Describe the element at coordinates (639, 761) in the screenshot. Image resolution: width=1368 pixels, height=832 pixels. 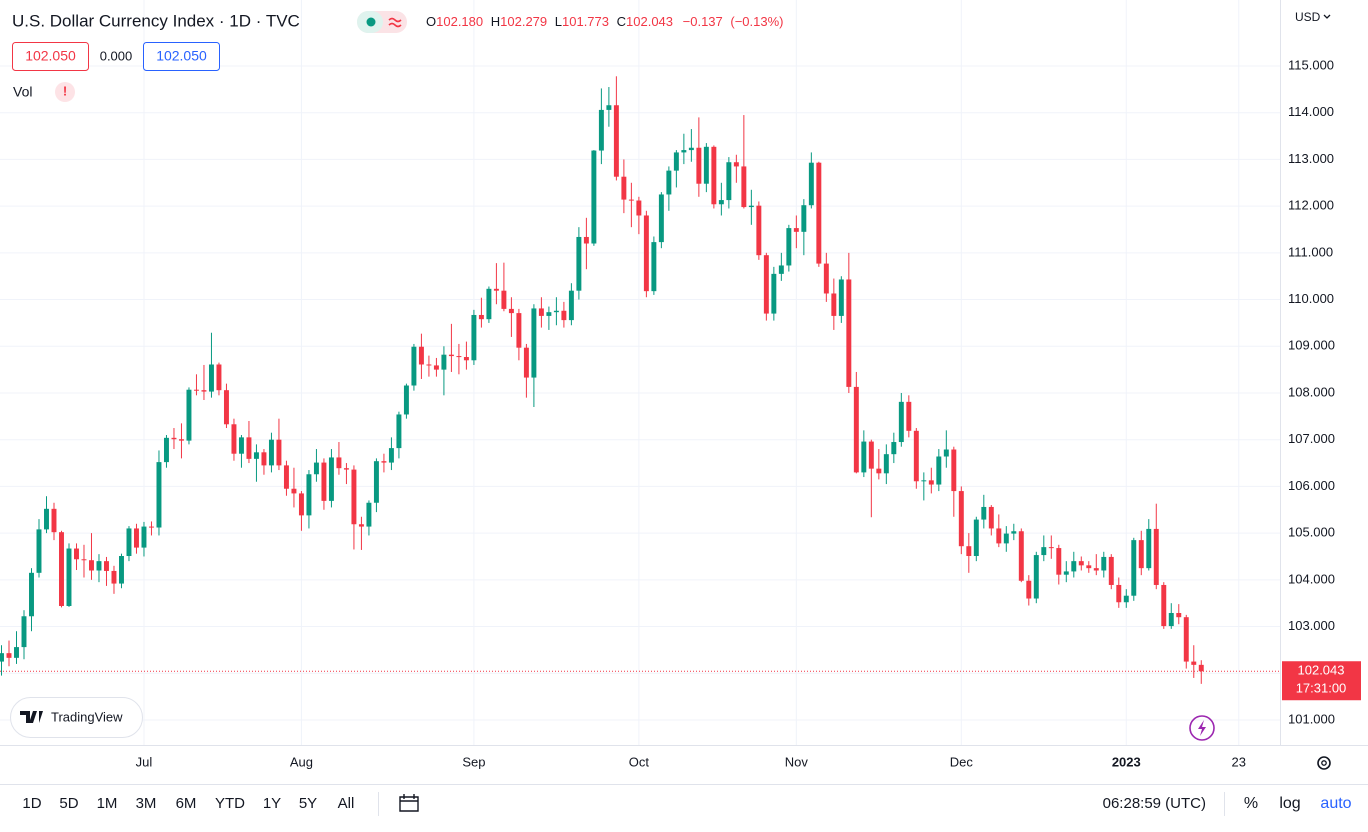
I see `x-tick-label: Oct` at that location.